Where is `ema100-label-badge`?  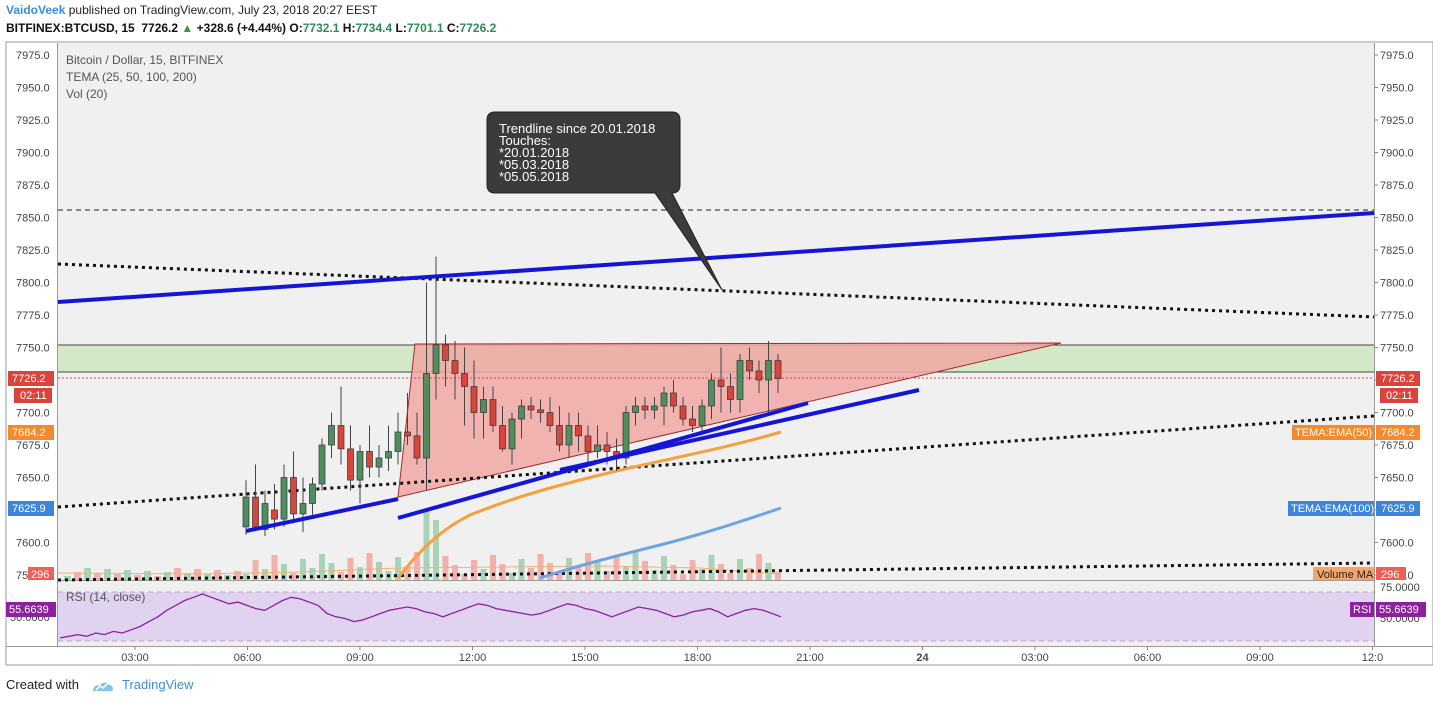 ema100-label-badge is located at coordinates (1331, 508).